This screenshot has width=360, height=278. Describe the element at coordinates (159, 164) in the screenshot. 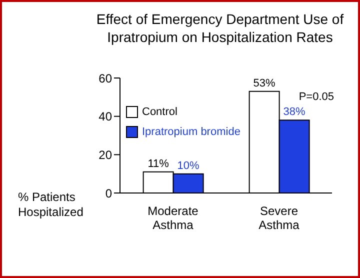

I see `data-label: 11%` at that location.